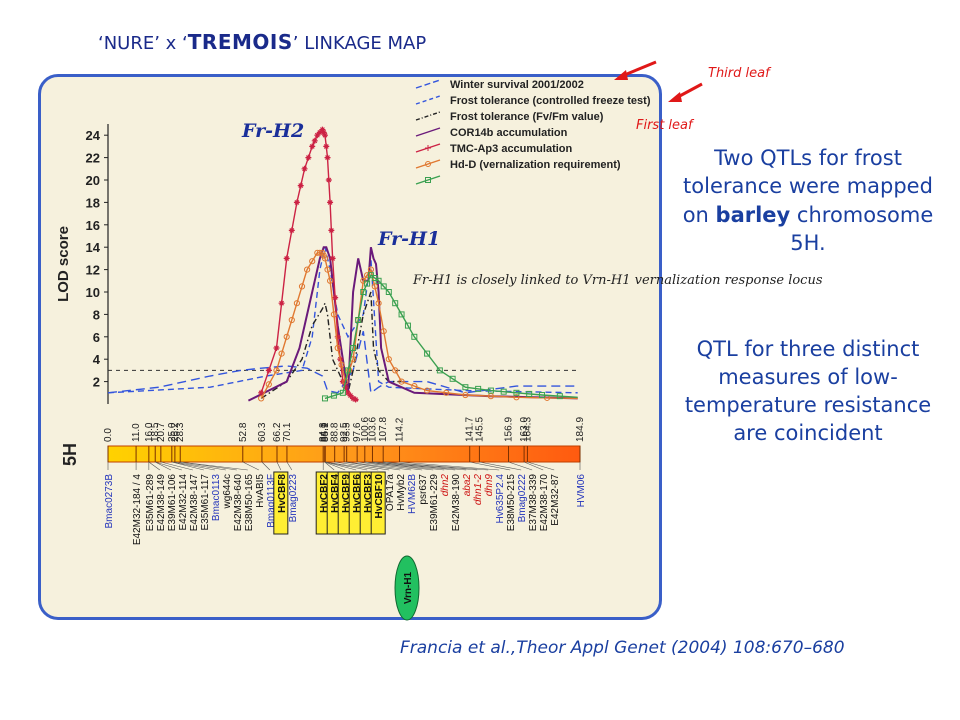 Image resolution: width=960 pixels, height=720 pixels. What do you see at coordinates (205, 502) in the screenshot?
I see `marker-label: E35M61-117` at bounding box center [205, 502].